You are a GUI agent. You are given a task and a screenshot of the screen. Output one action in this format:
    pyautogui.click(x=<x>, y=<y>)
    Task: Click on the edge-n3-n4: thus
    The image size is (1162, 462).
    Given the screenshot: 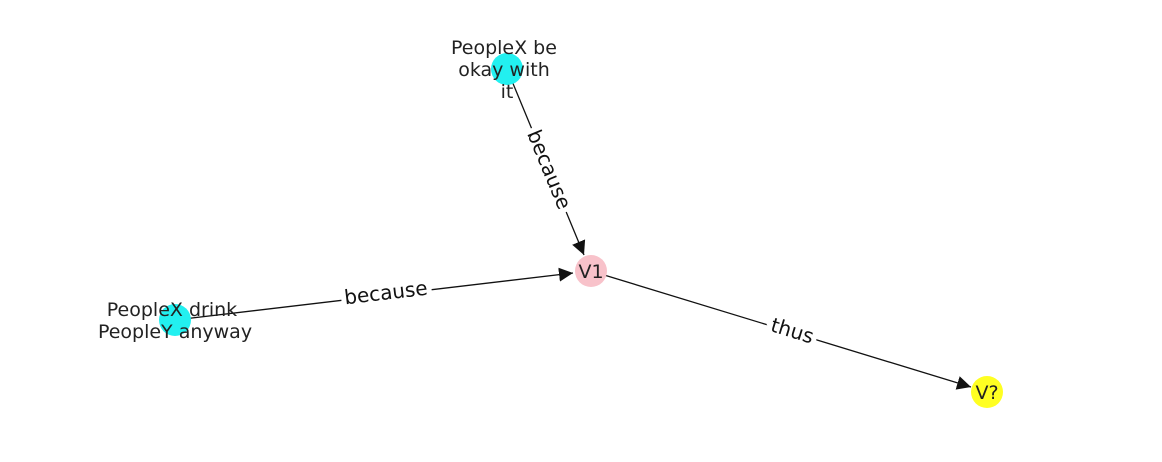 What is the action you would take?
    pyautogui.click(x=781, y=330)
    